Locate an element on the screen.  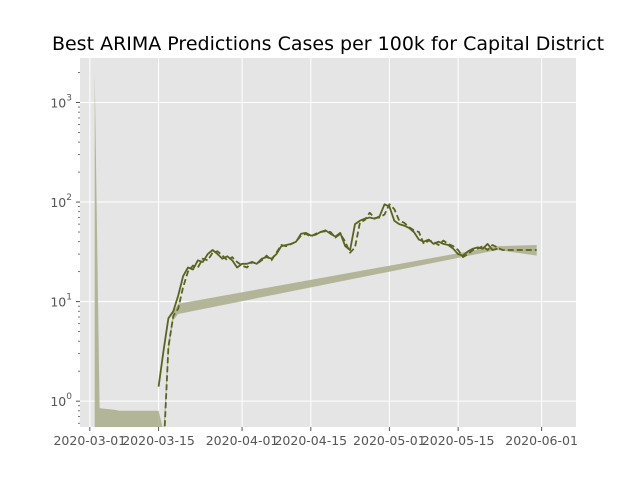
x-tick-label: 2020-06-01 is located at coordinates (541, 440).